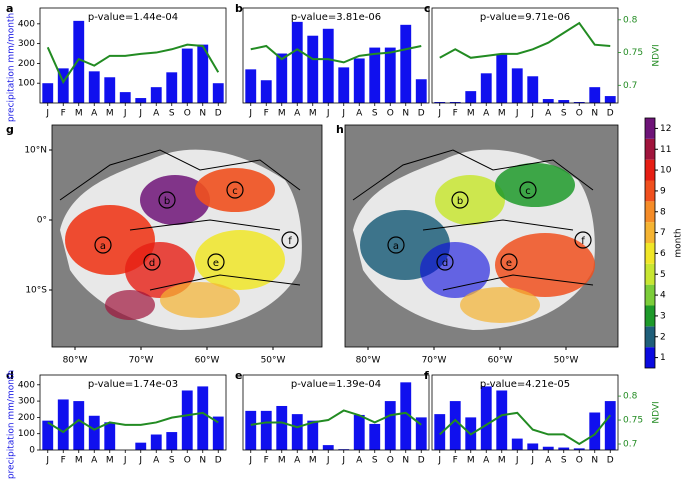  What do you see at coordinates (630, 397) in the screenshot?
I see `y2-tick-label: 0.8` at bounding box center [630, 397].